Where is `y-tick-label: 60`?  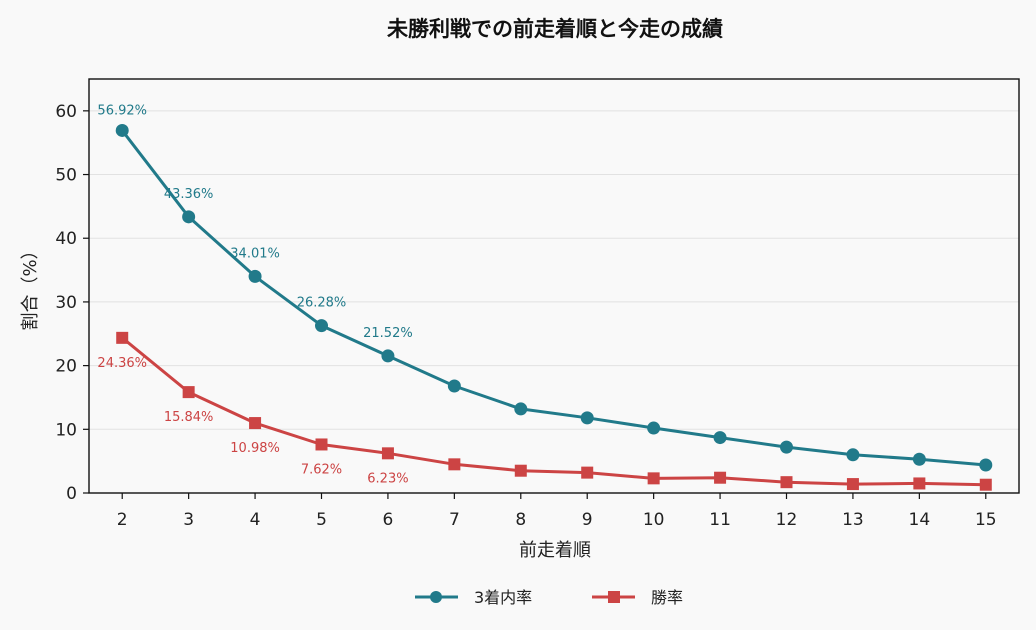
y-tick-label: 60 is located at coordinates (66, 112).